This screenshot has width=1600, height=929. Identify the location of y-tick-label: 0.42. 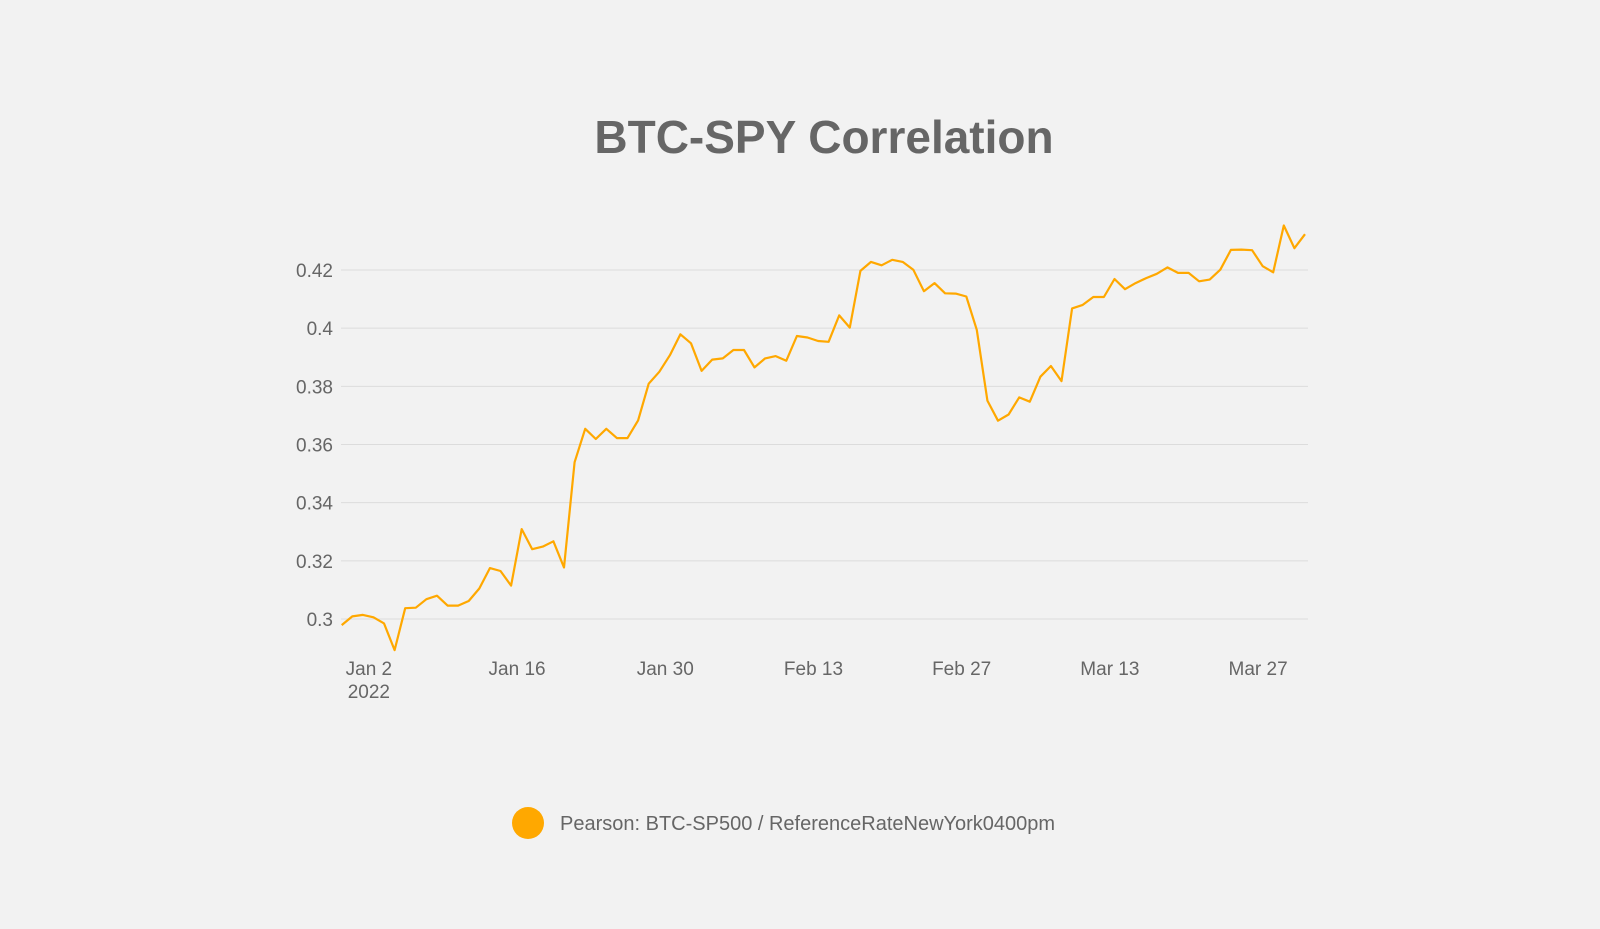
(314, 271).